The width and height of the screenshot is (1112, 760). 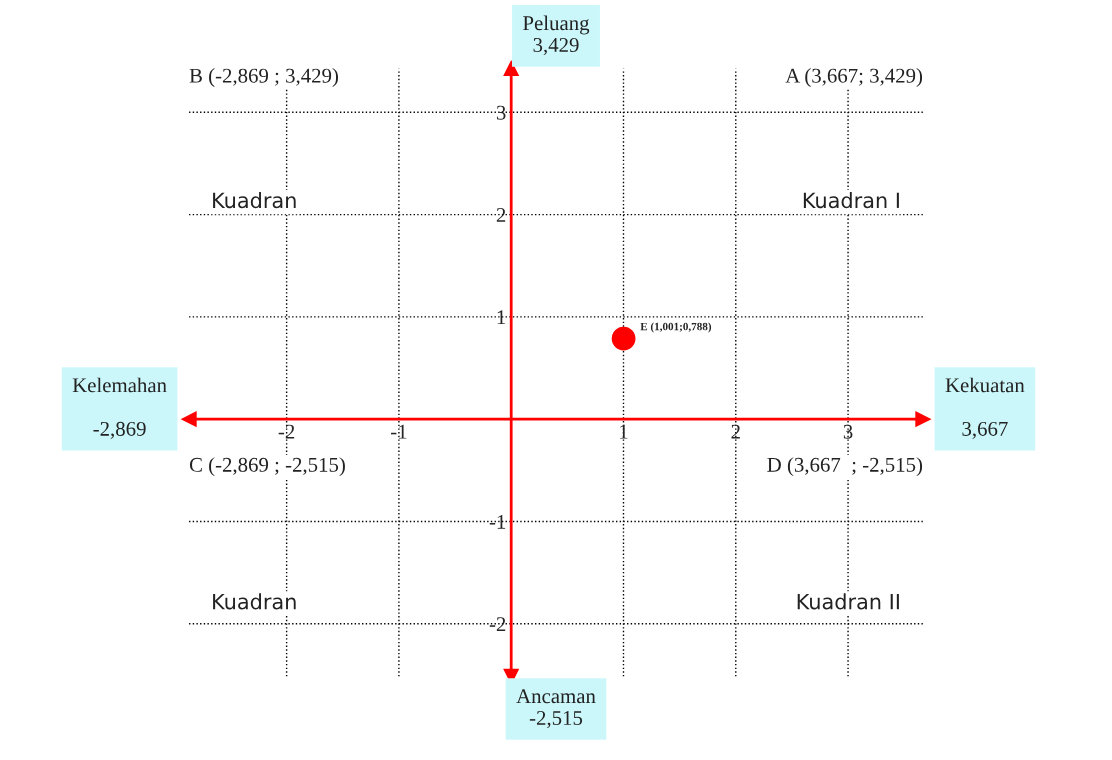 I want to click on series-label: E (1,001;0,788), so click(x=676, y=327).